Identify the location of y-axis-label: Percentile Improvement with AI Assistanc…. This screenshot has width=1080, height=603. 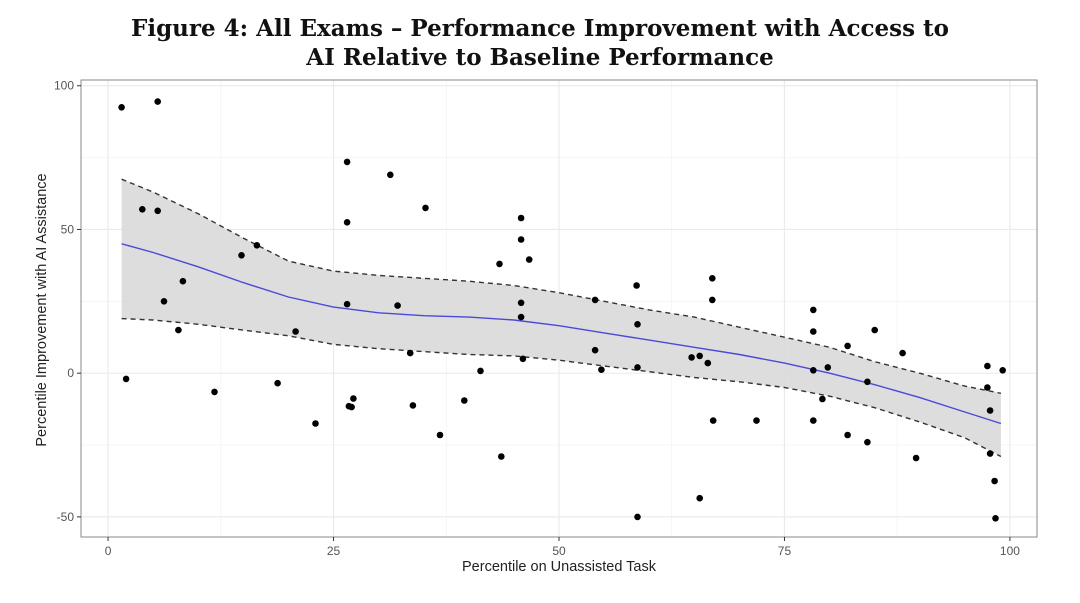
(42, 309).